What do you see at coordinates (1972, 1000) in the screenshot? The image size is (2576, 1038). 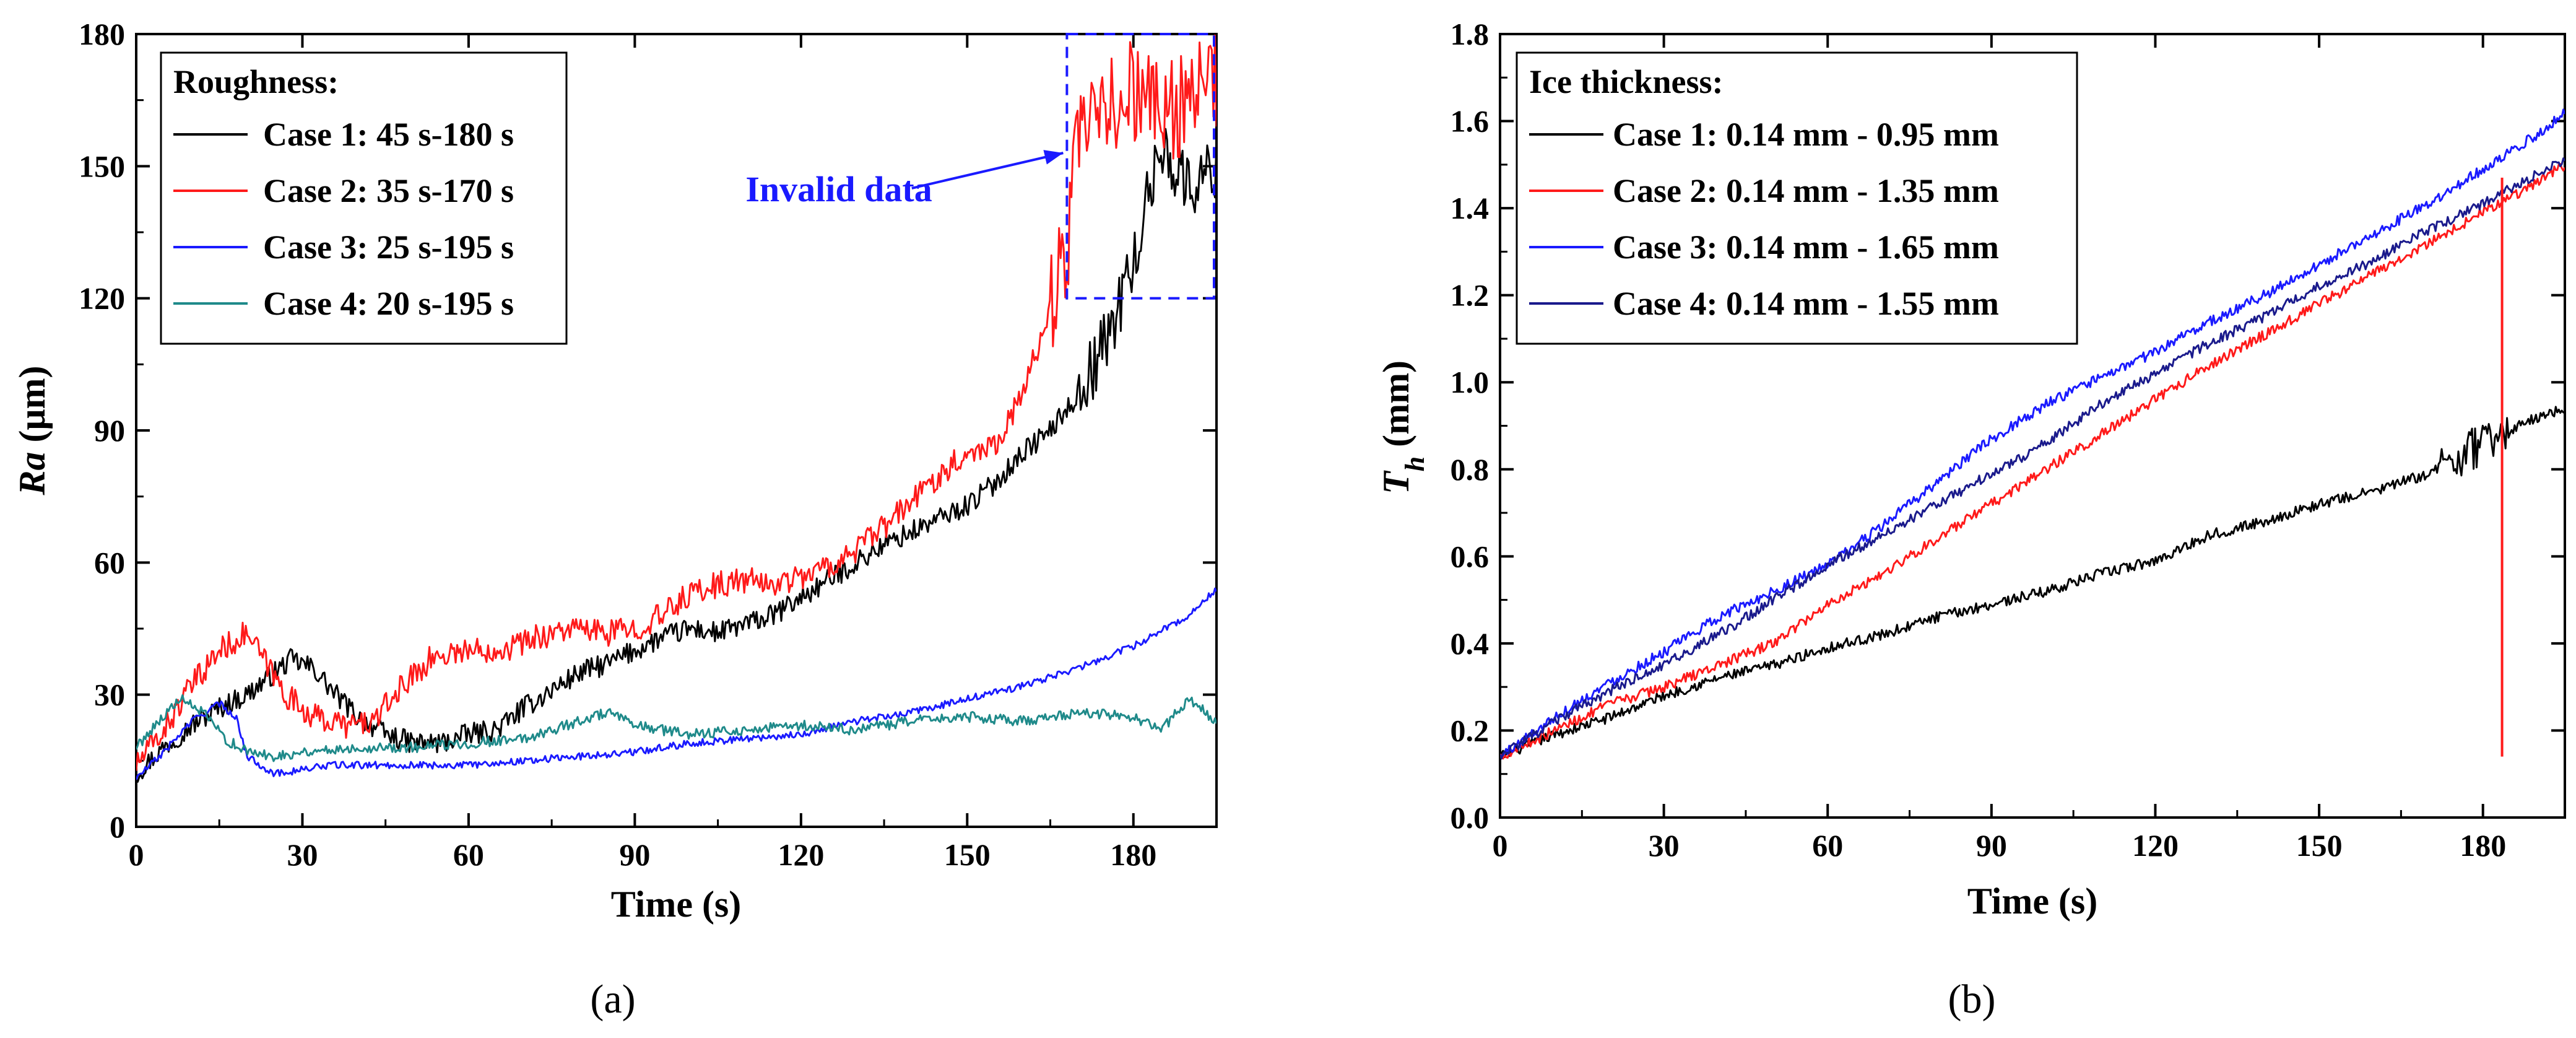 I see `panel-b-caption: (b)` at bounding box center [1972, 1000].